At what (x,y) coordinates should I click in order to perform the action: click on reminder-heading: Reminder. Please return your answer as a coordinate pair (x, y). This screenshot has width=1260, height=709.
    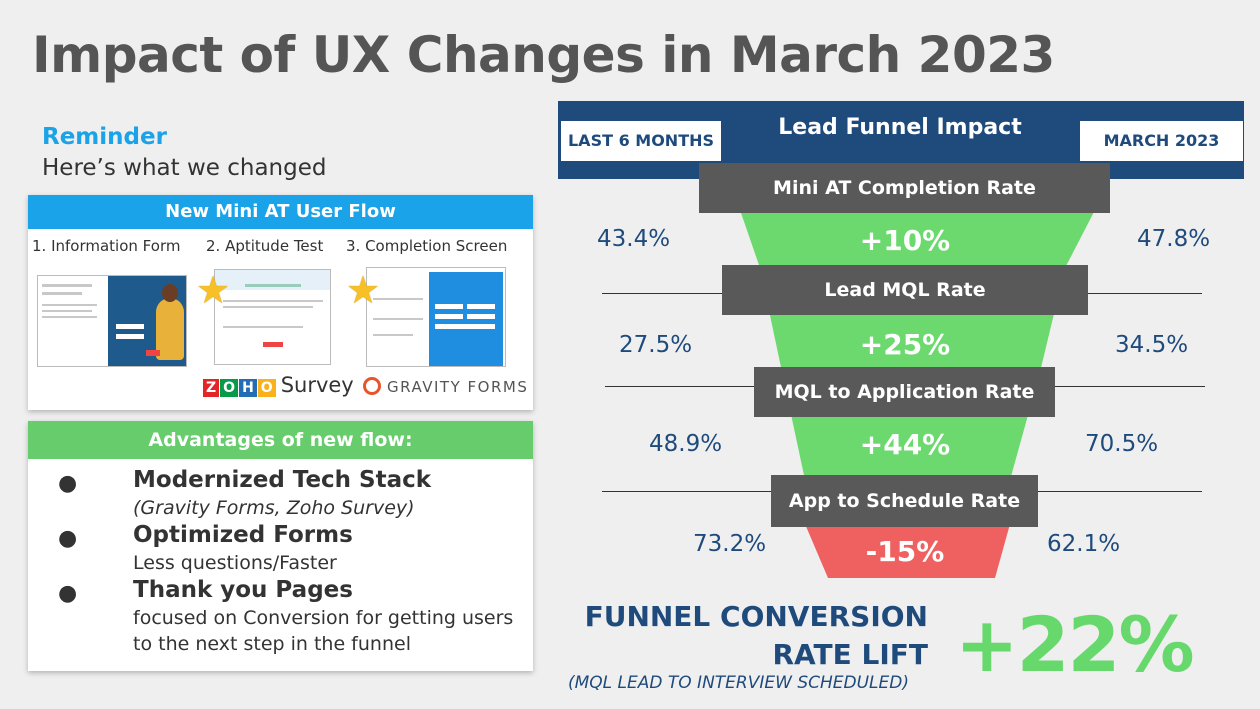
    Looking at the image, I should click on (104, 137).